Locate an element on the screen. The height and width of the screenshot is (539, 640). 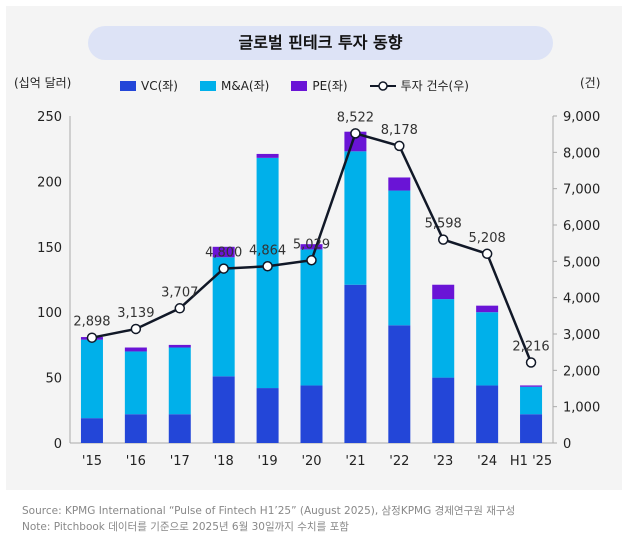
right-tick-label: 0 is located at coordinates (567, 444).